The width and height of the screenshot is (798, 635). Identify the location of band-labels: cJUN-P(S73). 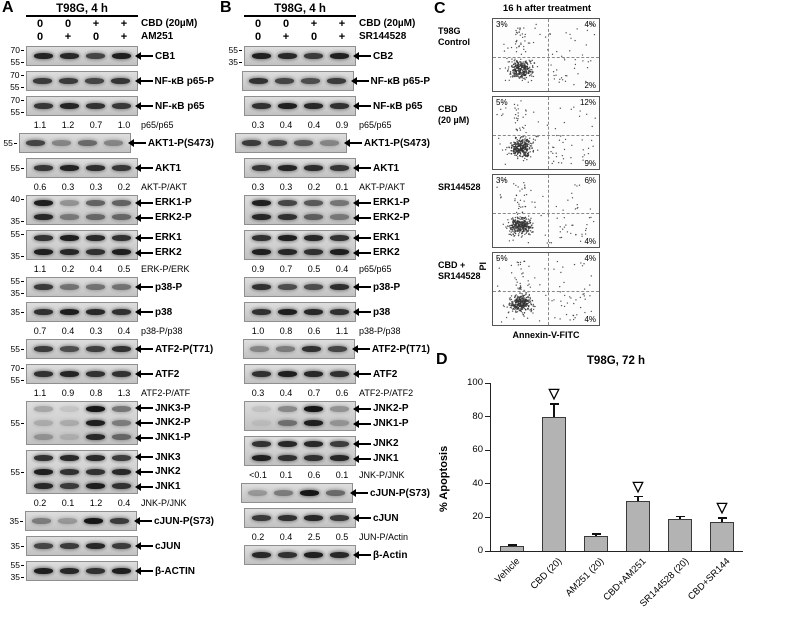
(389, 493).